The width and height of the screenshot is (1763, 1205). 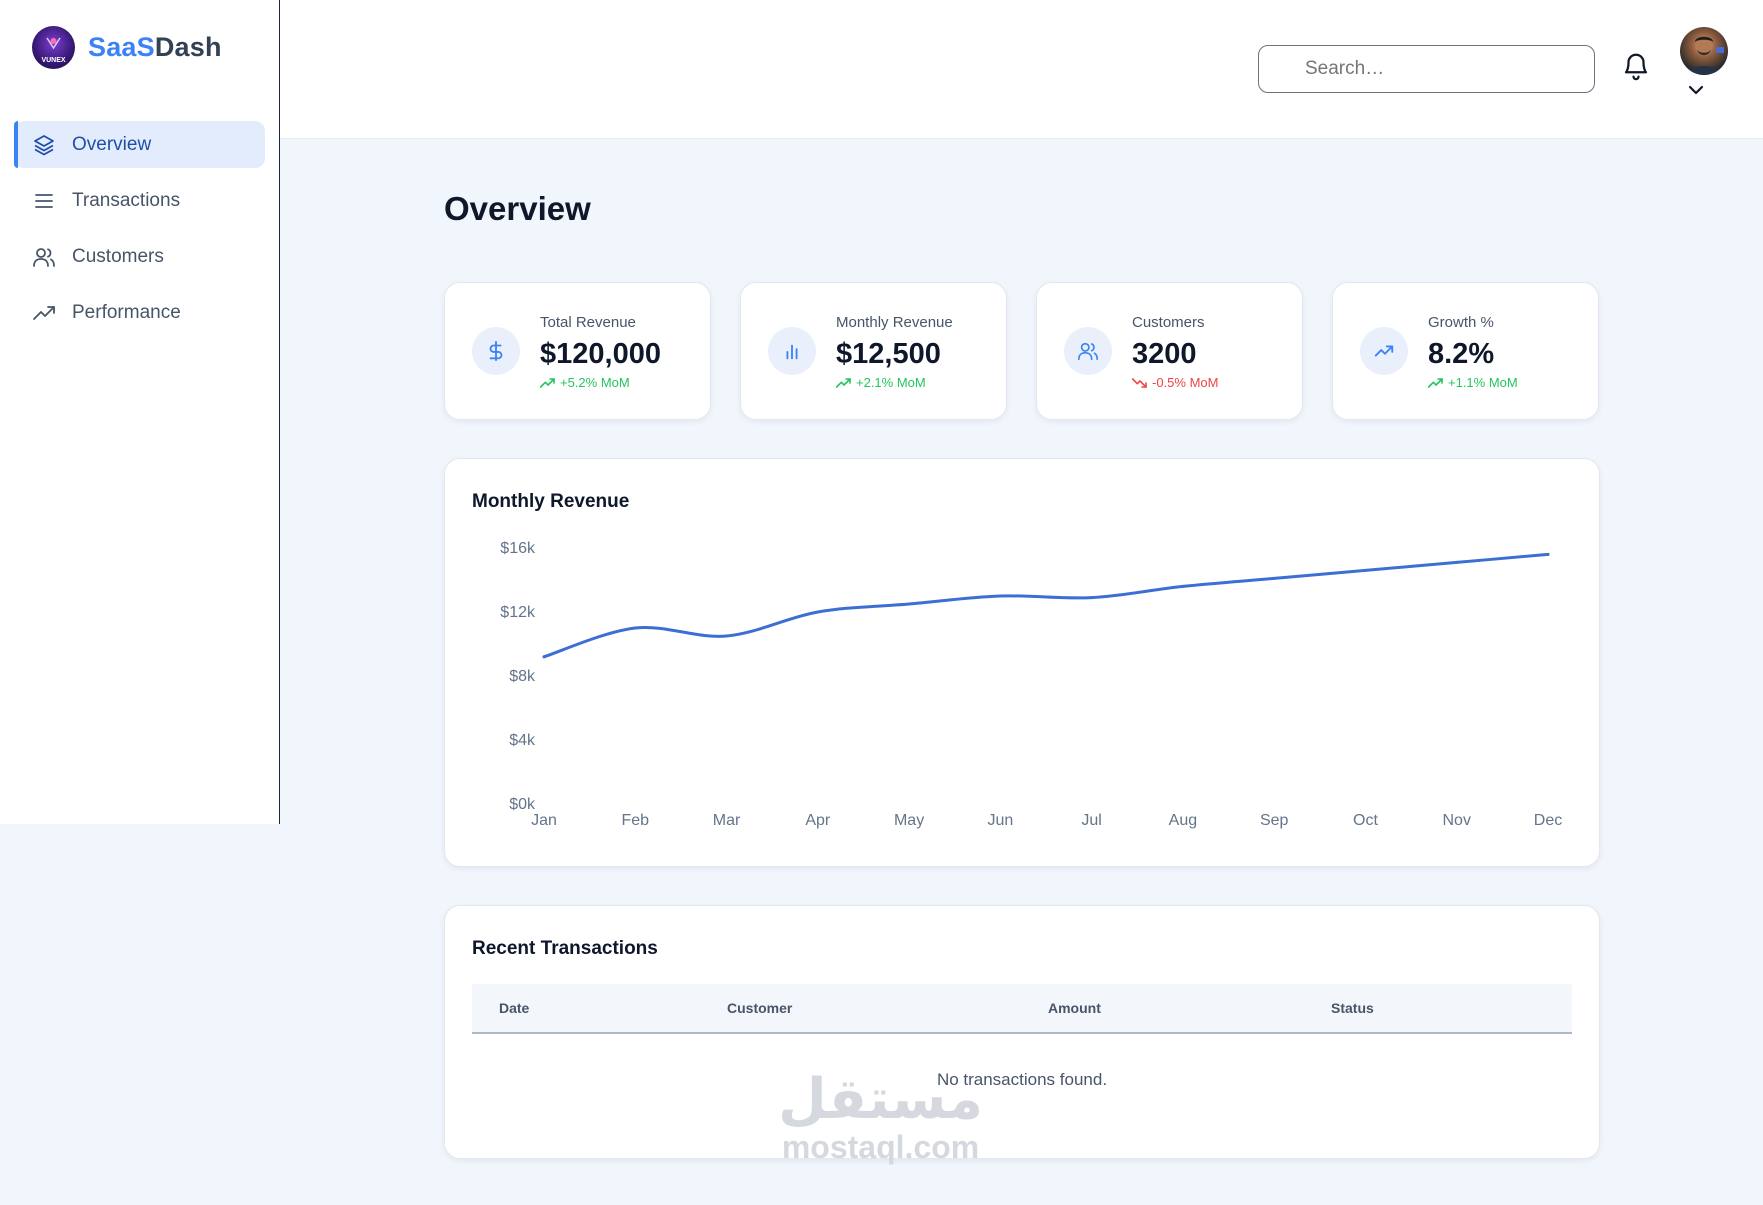 What do you see at coordinates (1139, 382) in the screenshot?
I see `trending-down-icon` at bounding box center [1139, 382].